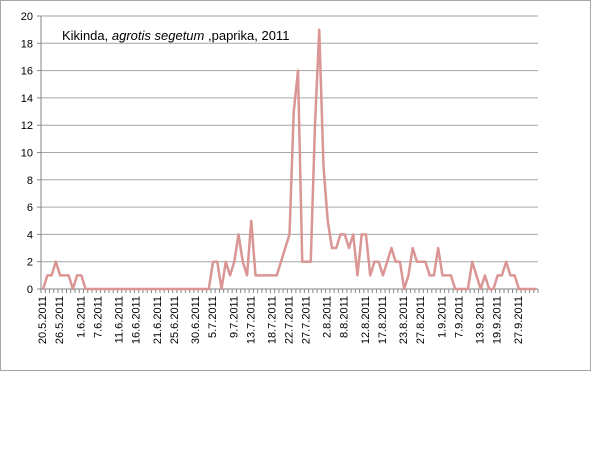  Describe the element at coordinates (234, 317) in the screenshot. I see `x-tick-label: 9.7.2011` at that location.